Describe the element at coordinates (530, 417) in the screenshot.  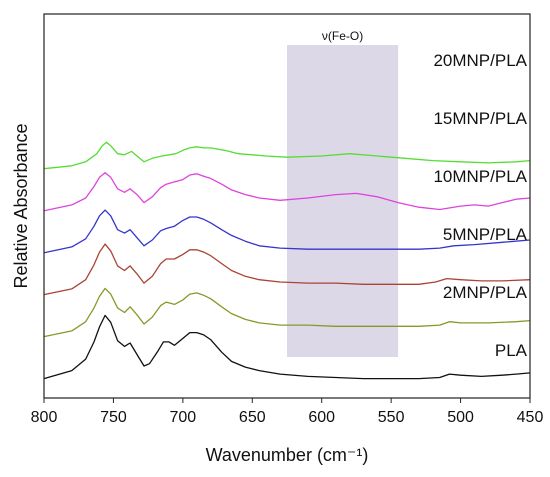
I see `x-tick-label: 450` at that location.